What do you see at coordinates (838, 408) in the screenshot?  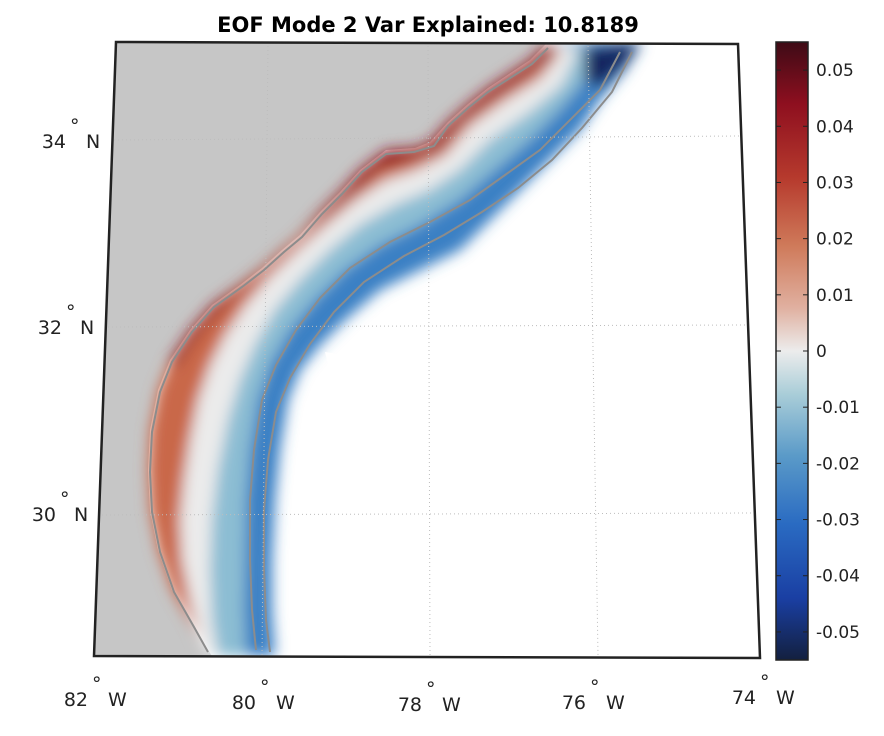 I see `colorbar-tick-label: -0.01` at bounding box center [838, 408].